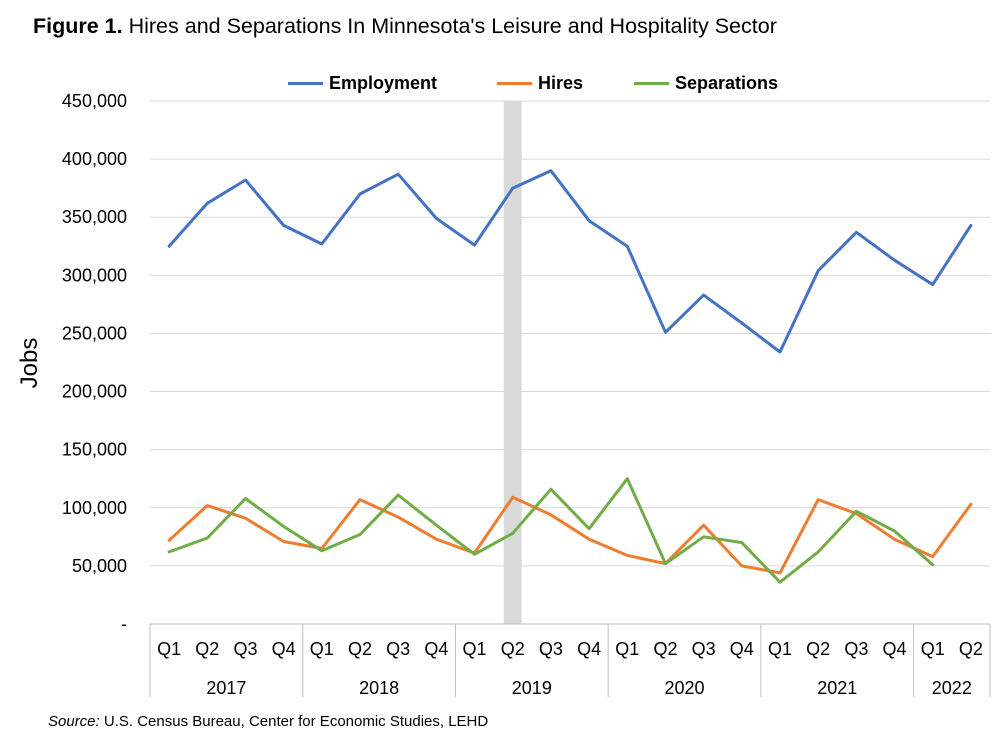 This screenshot has width=997, height=739. Describe the element at coordinates (29, 363) in the screenshot. I see `y-axis-title: Jobs` at that location.